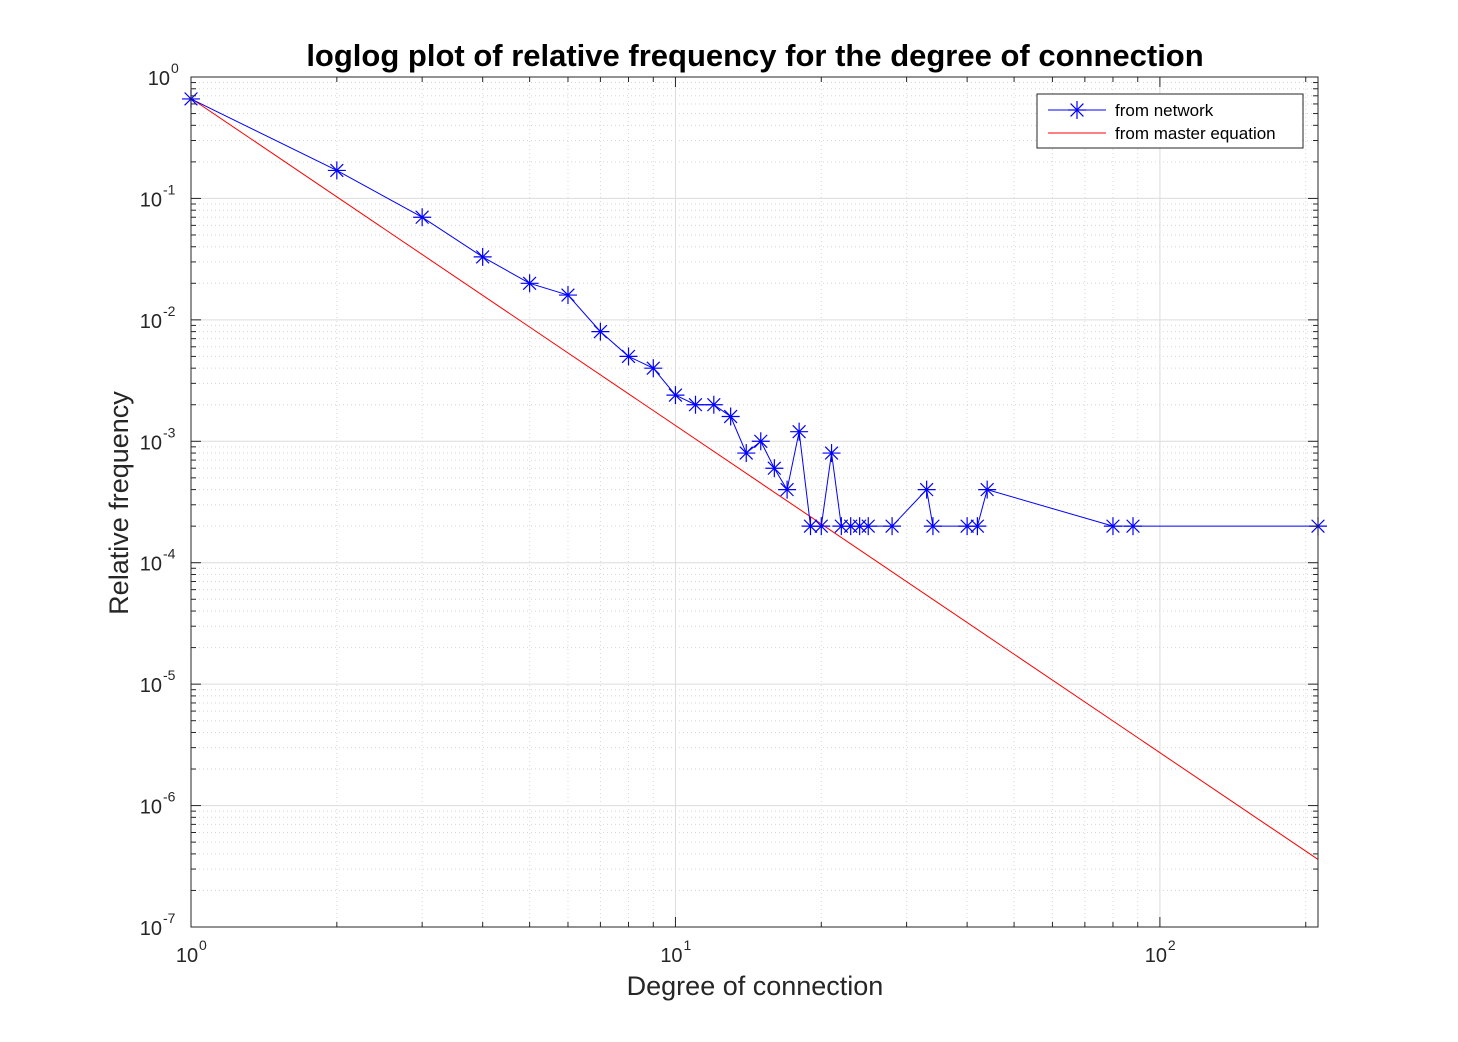 The width and height of the screenshot is (1458, 1042). I want to click on legend-box, so click(1170, 121).